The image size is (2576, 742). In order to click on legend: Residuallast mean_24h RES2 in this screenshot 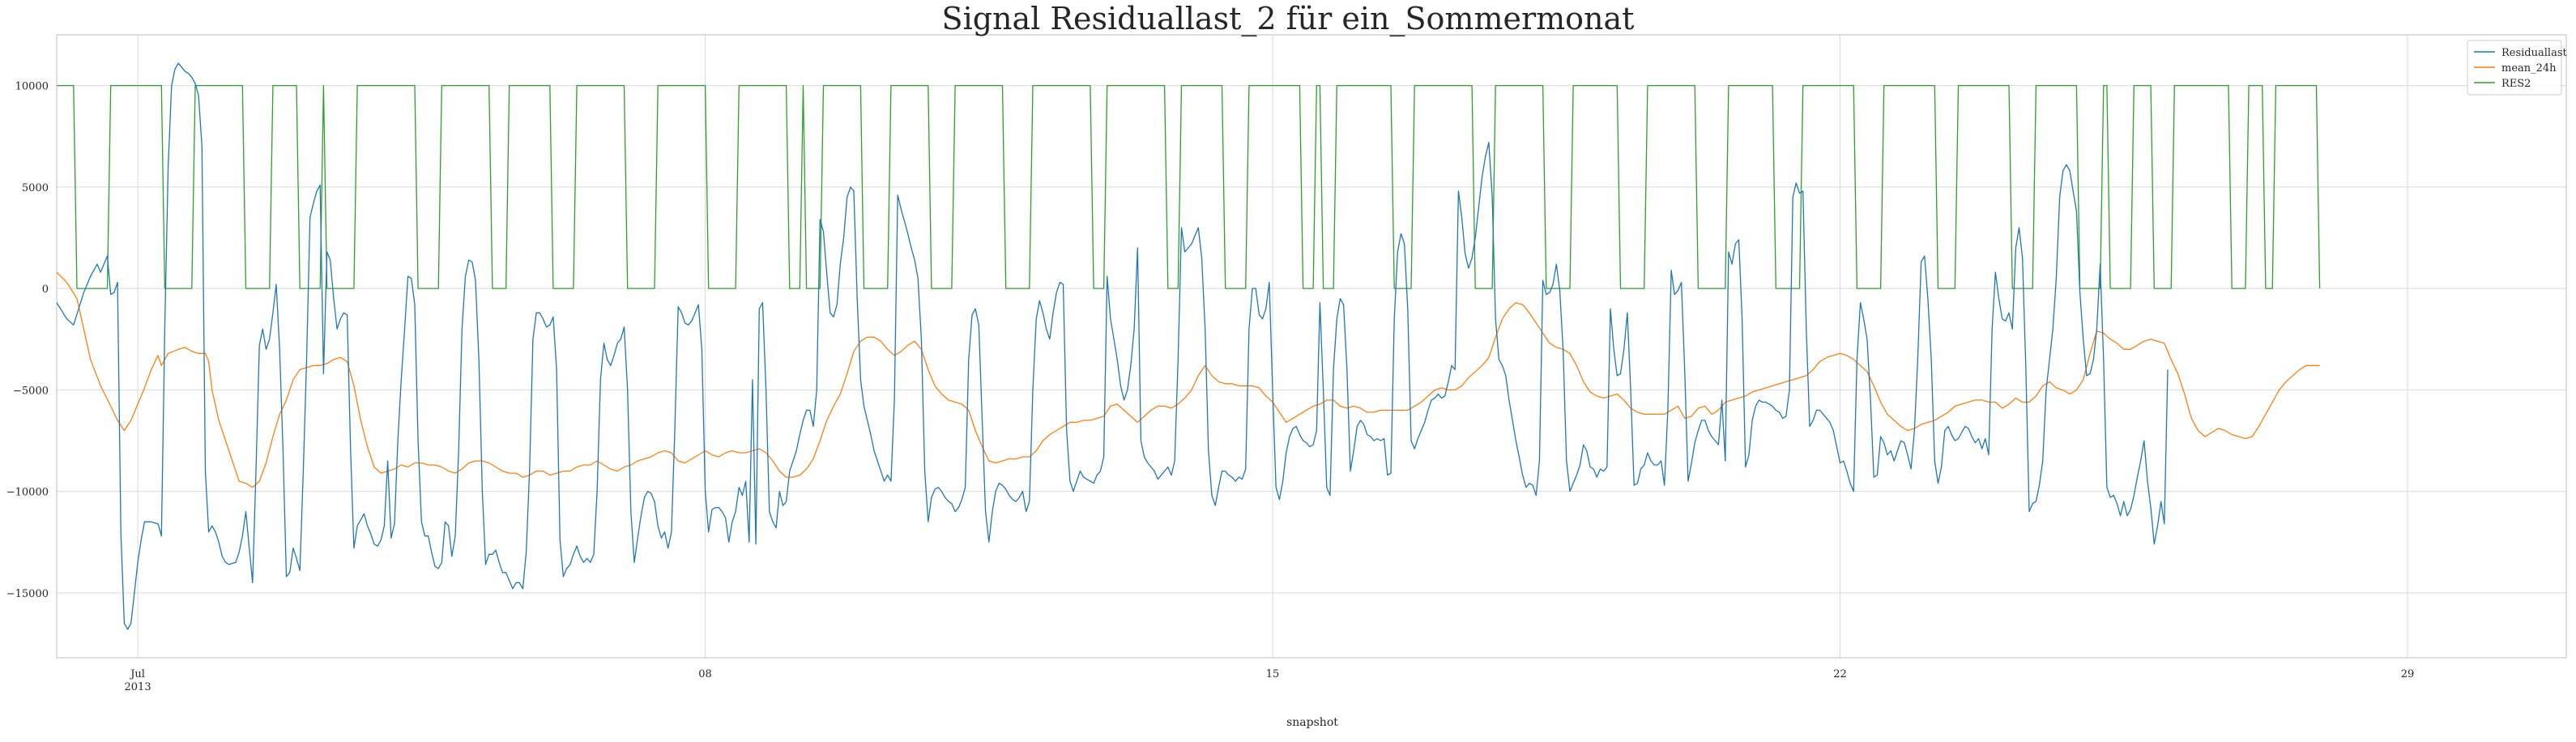, I will do `click(2517, 68)`.